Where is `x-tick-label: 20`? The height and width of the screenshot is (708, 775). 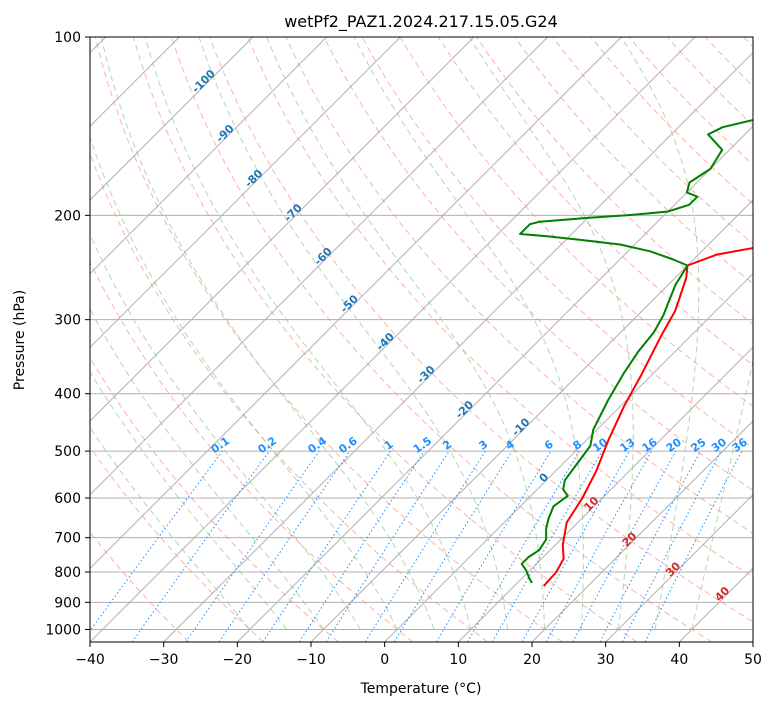
x-tick-label: 20 is located at coordinates (532, 660).